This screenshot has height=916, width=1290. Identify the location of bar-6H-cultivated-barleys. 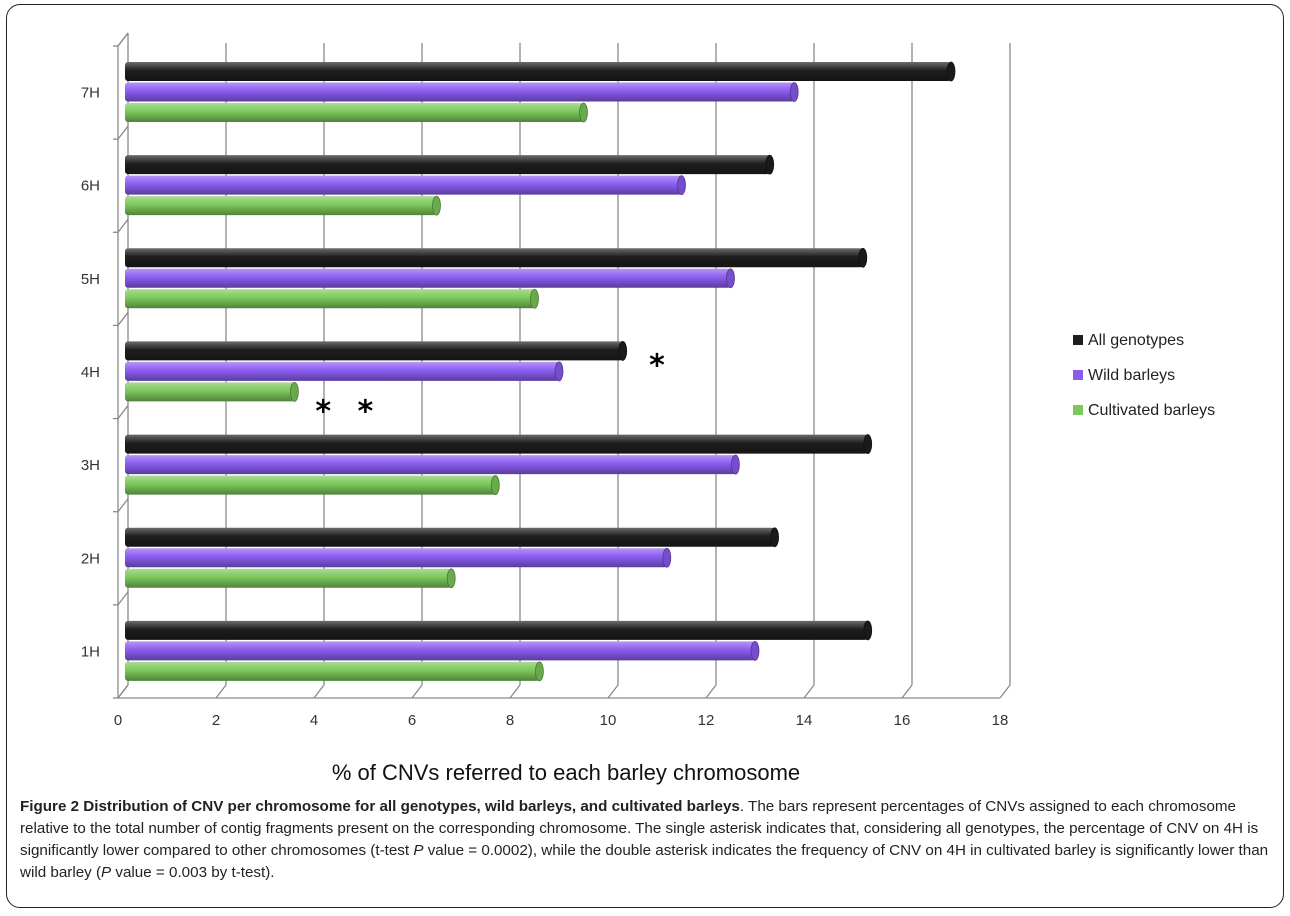
(281, 206).